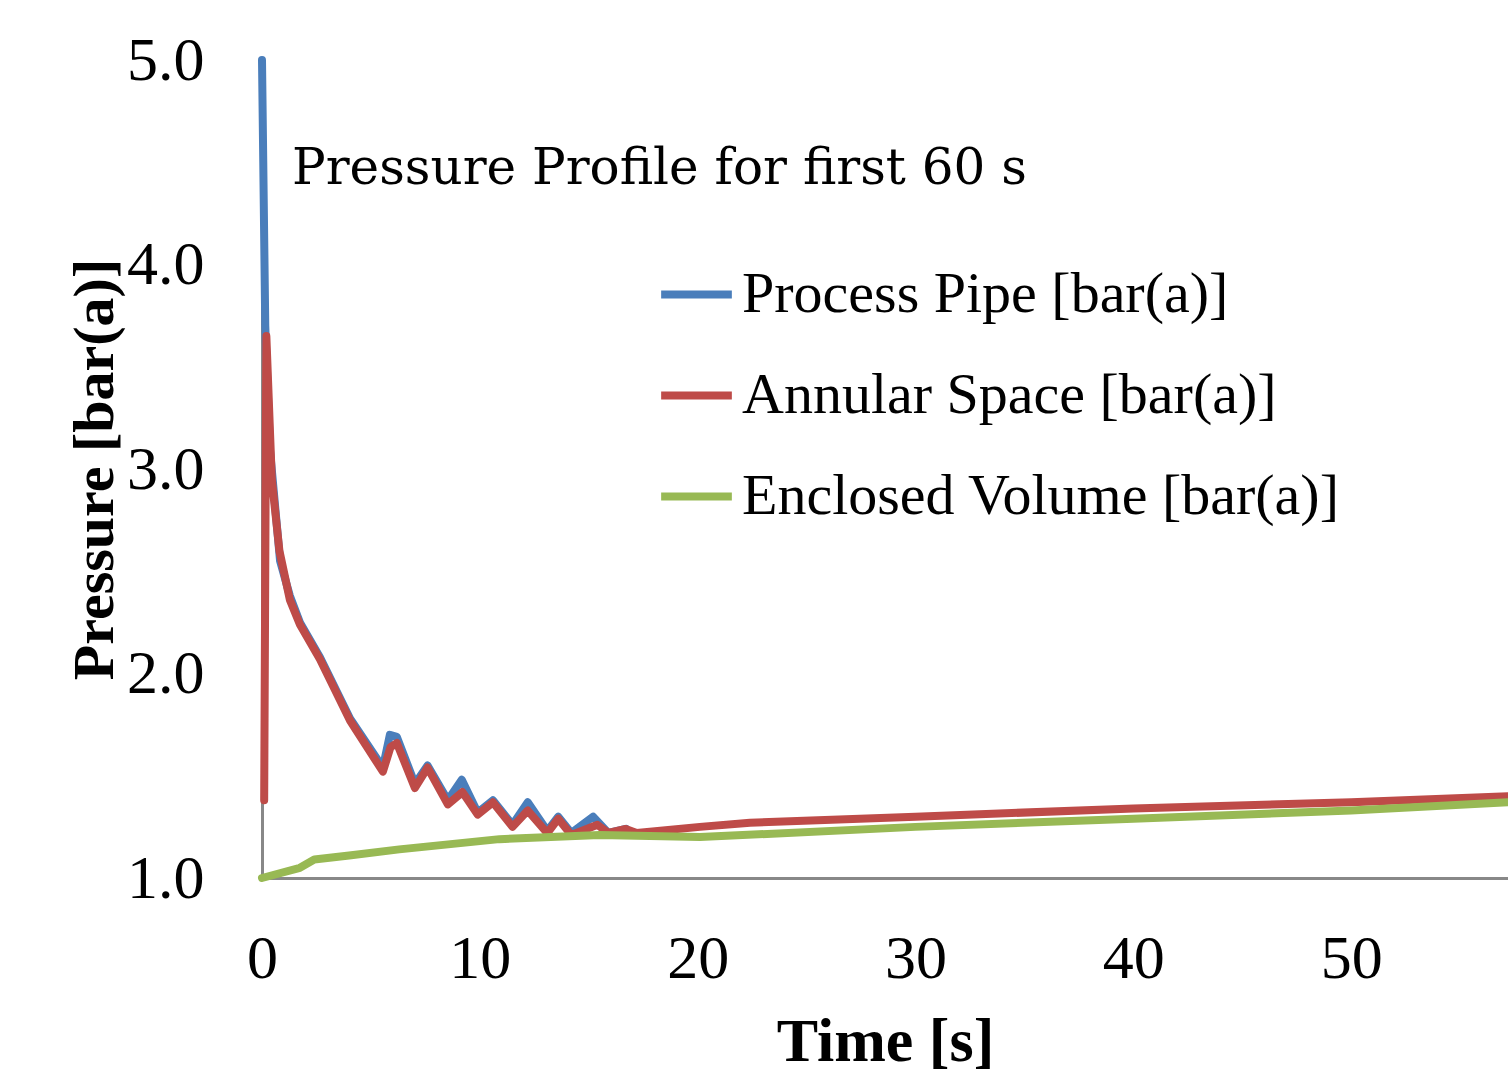 The height and width of the screenshot is (1080, 1508). What do you see at coordinates (1040, 494) in the screenshot?
I see `legend-label: Enclosed Volume [bar(a)]` at bounding box center [1040, 494].